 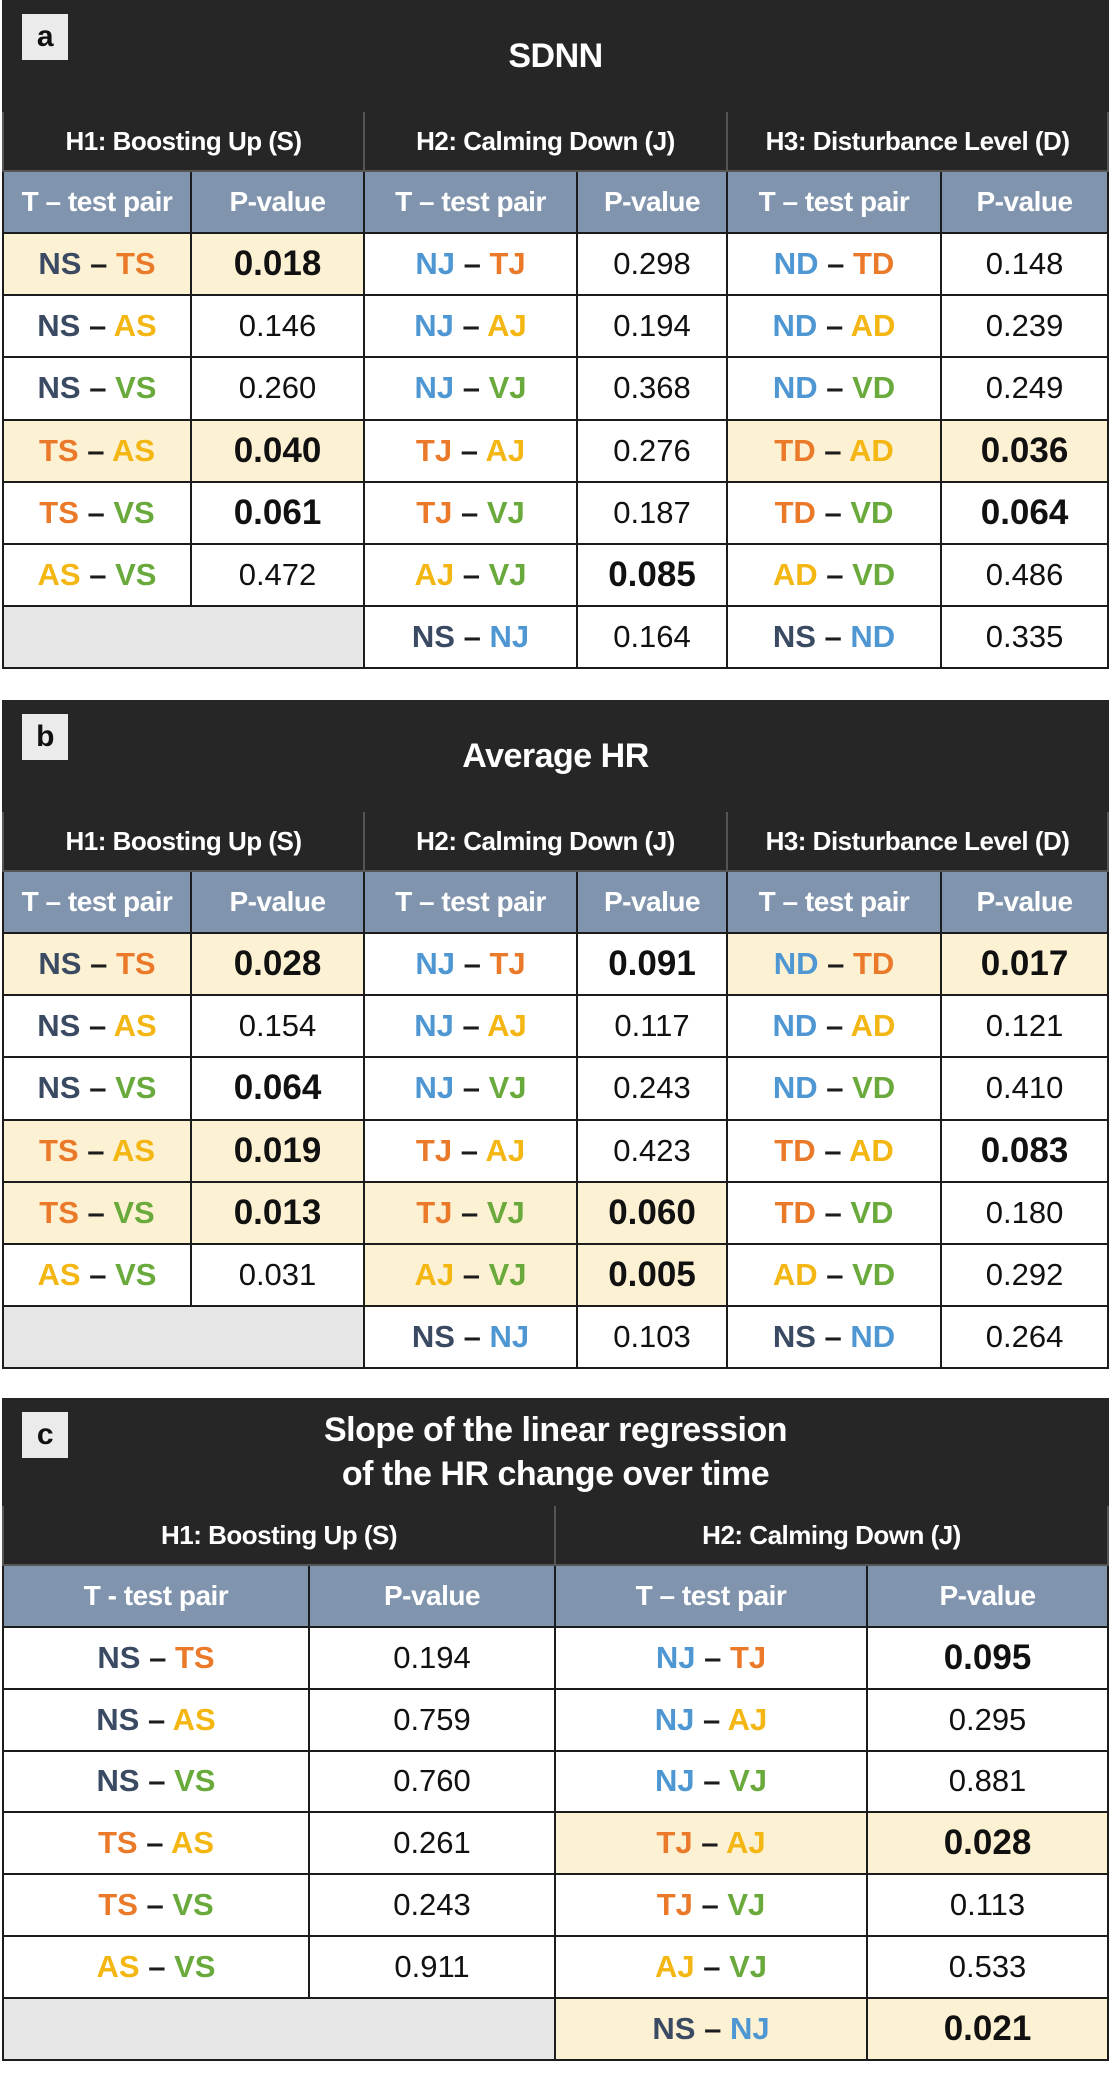 What do you see at coordinates (652, 1088) in the screenshot?
I see `p-value-cell: 0.243` at bounding box center [652, 1088].